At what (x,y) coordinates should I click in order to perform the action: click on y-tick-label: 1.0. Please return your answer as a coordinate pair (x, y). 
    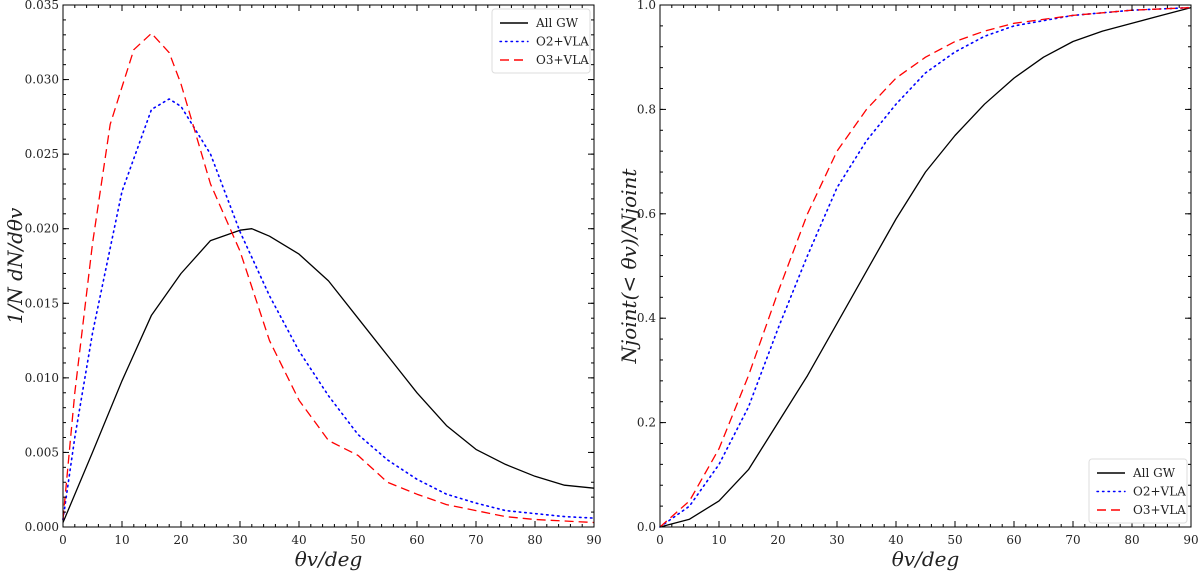
    Looking at the image, I should click on (646, 6).